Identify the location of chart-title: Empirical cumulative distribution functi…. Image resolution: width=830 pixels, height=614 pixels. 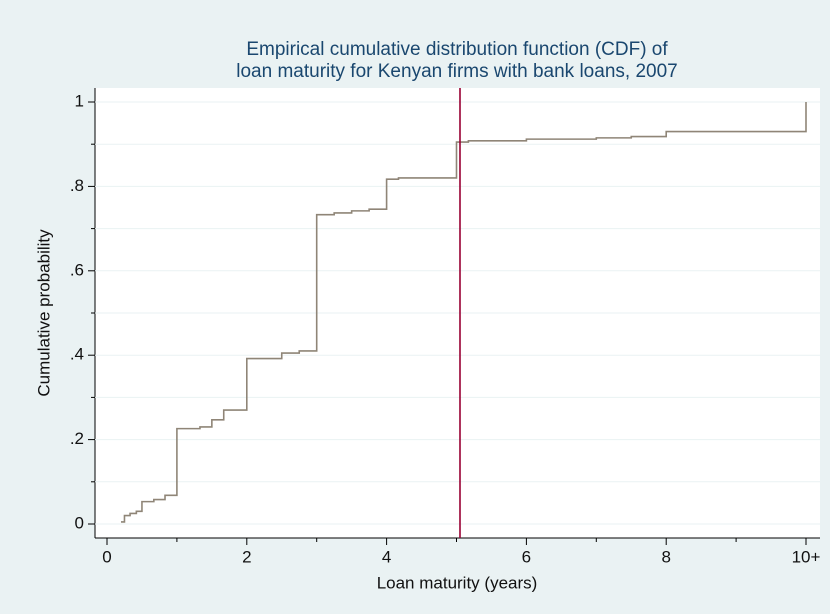
(457, 49).